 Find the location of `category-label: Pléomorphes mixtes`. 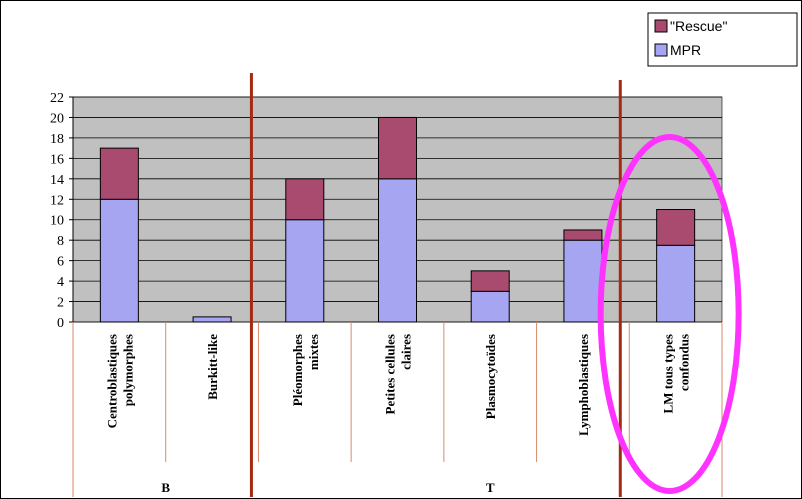

category-label: Pléomorphes mixtes is located at coordinates (305, 370).